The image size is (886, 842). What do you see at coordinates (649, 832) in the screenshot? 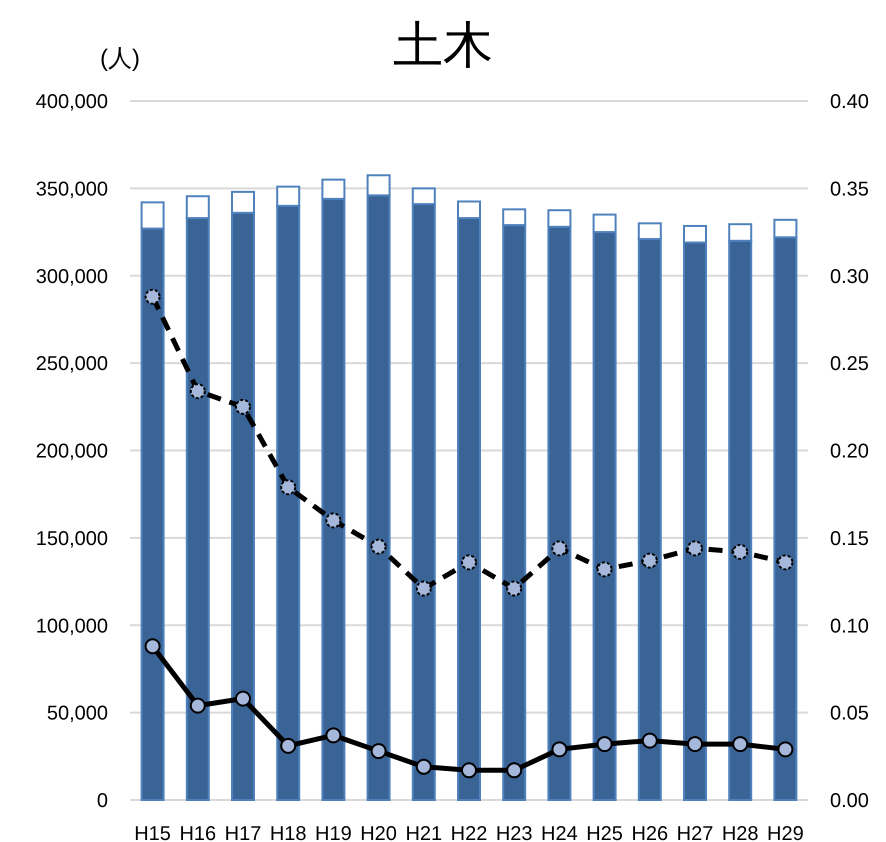
I see `x-tick-label: H26` at bounding box center [649, 832].